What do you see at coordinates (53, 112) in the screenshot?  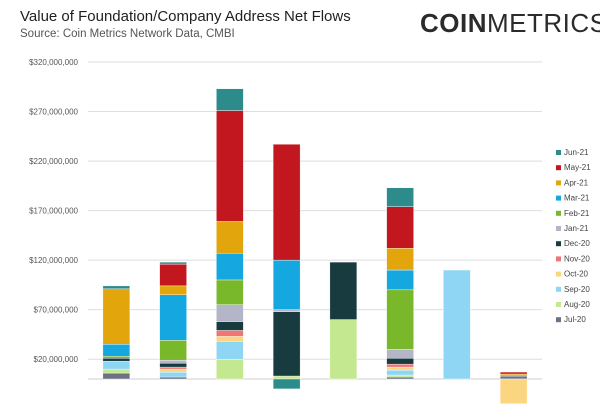 I see `y-tick-label: $270,000,000` at bounding box center [53, 112].